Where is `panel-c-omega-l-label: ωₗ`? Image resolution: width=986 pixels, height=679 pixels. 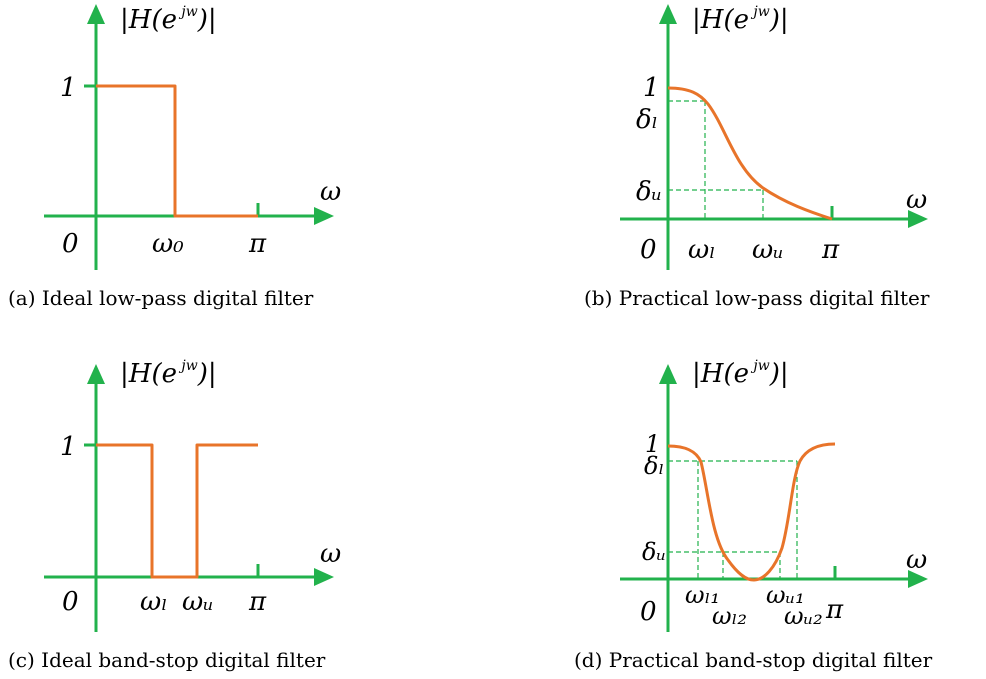 panel-c-omega-l-label: ωₗ is located at coordinates (154, 602).